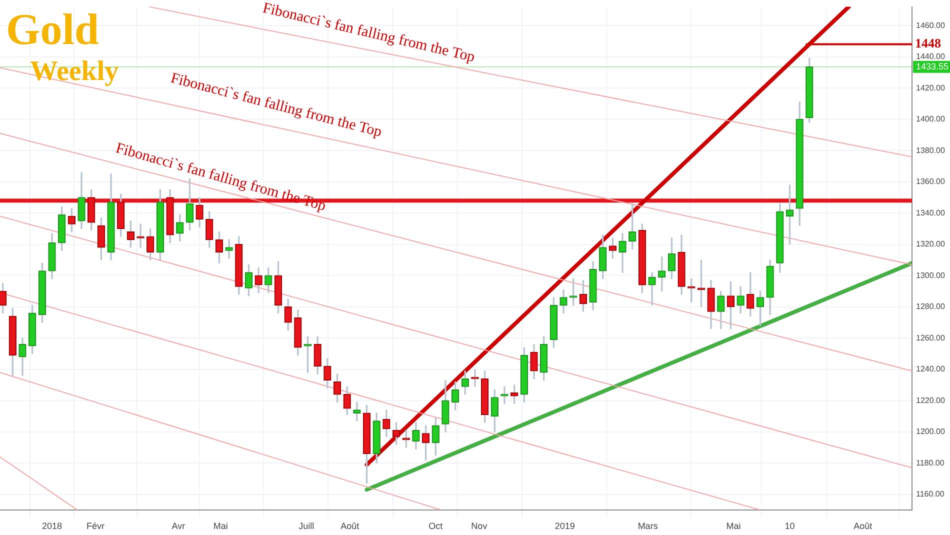 The width and height of the screenshot is (950, 535). What do you see at coordinates (306, 525) in the screenshot?
I see `x-tick-label: Juill` at bounding box center [306, 525].